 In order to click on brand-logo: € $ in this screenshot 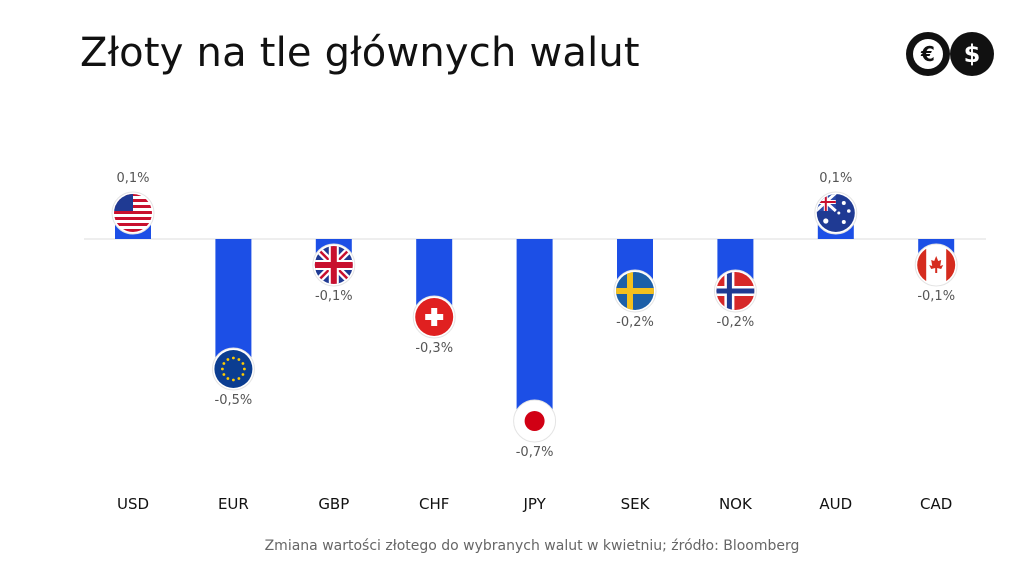, I will do `click(950, 54)`.